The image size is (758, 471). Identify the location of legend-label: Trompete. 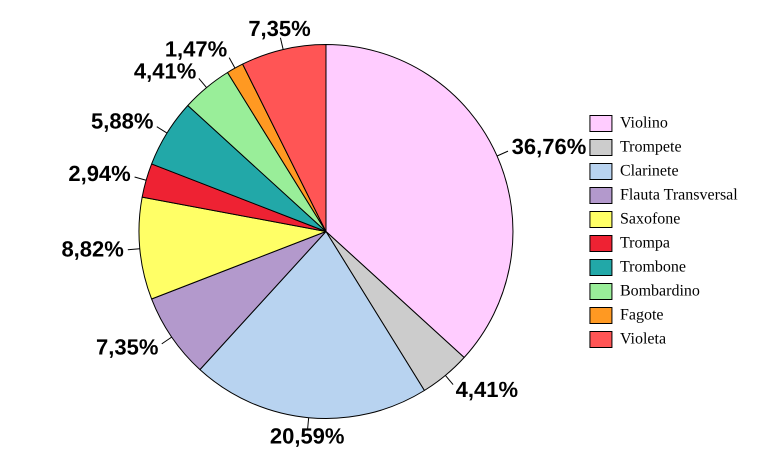
(651, 147).